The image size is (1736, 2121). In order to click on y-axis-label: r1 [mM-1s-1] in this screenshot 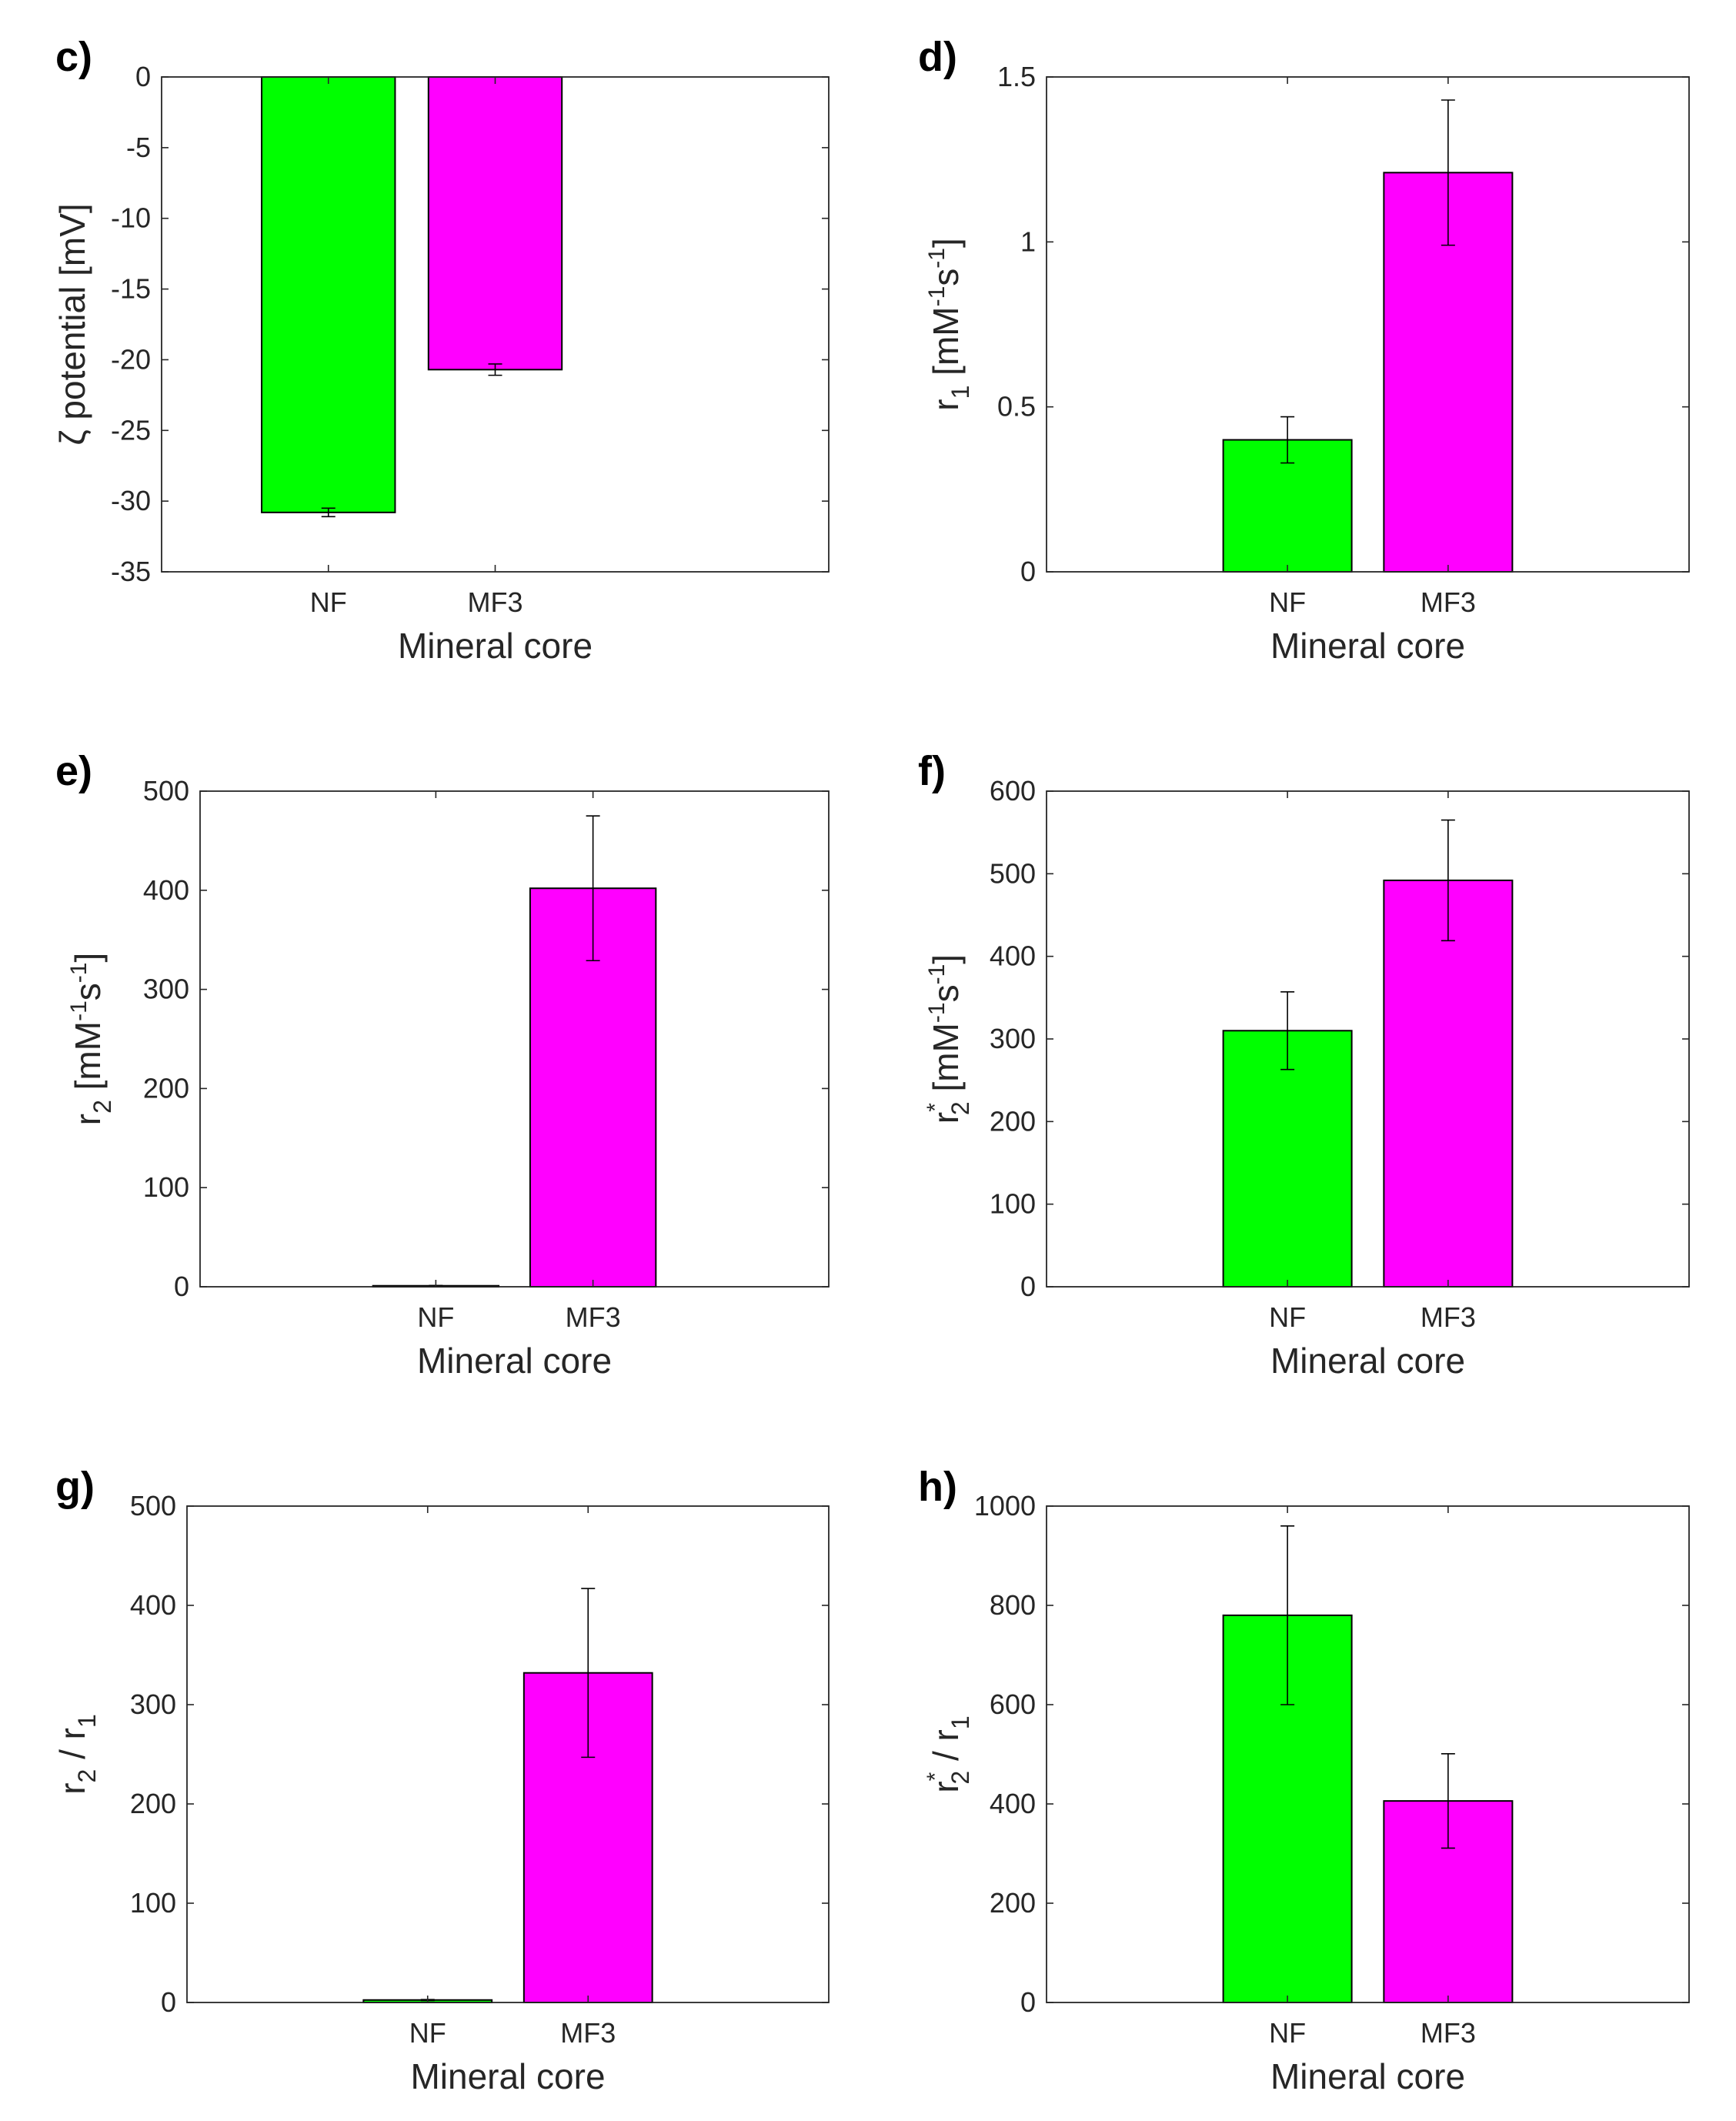, I will do `click(949, 324)`.